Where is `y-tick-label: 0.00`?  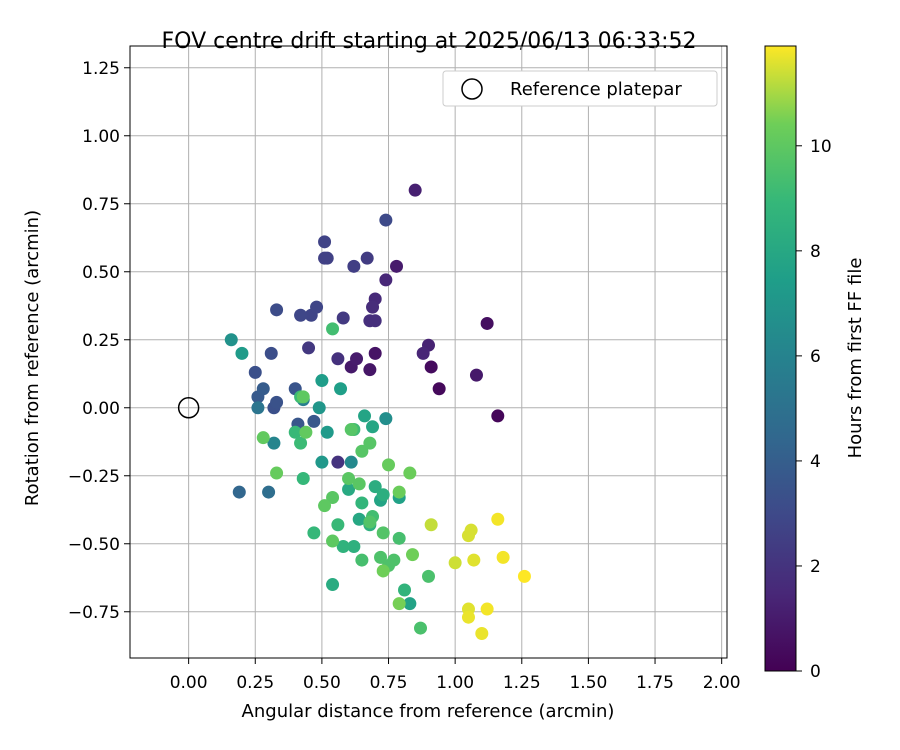
y-tick-label: 0.00 is located at coordinates (101, 409).